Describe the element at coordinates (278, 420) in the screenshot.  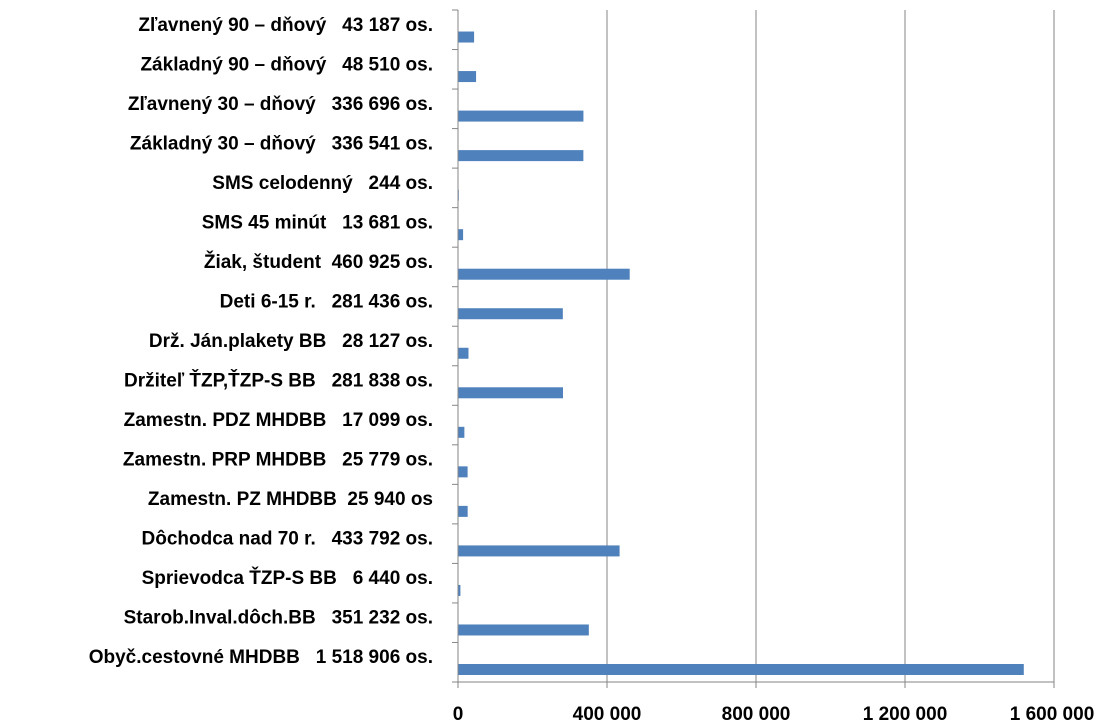
I see `category-label: Zamestn. PDZ MHDBB 17 099 os.` at that location.